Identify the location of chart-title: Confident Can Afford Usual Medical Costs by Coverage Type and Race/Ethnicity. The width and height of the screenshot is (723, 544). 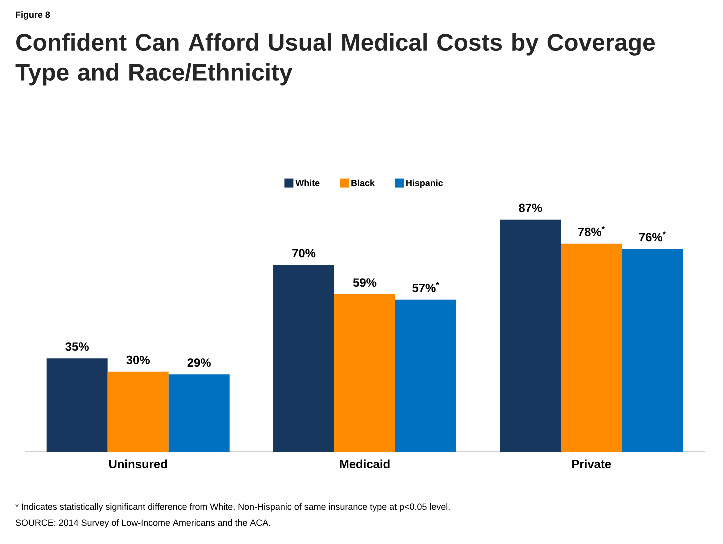
(336, 60).